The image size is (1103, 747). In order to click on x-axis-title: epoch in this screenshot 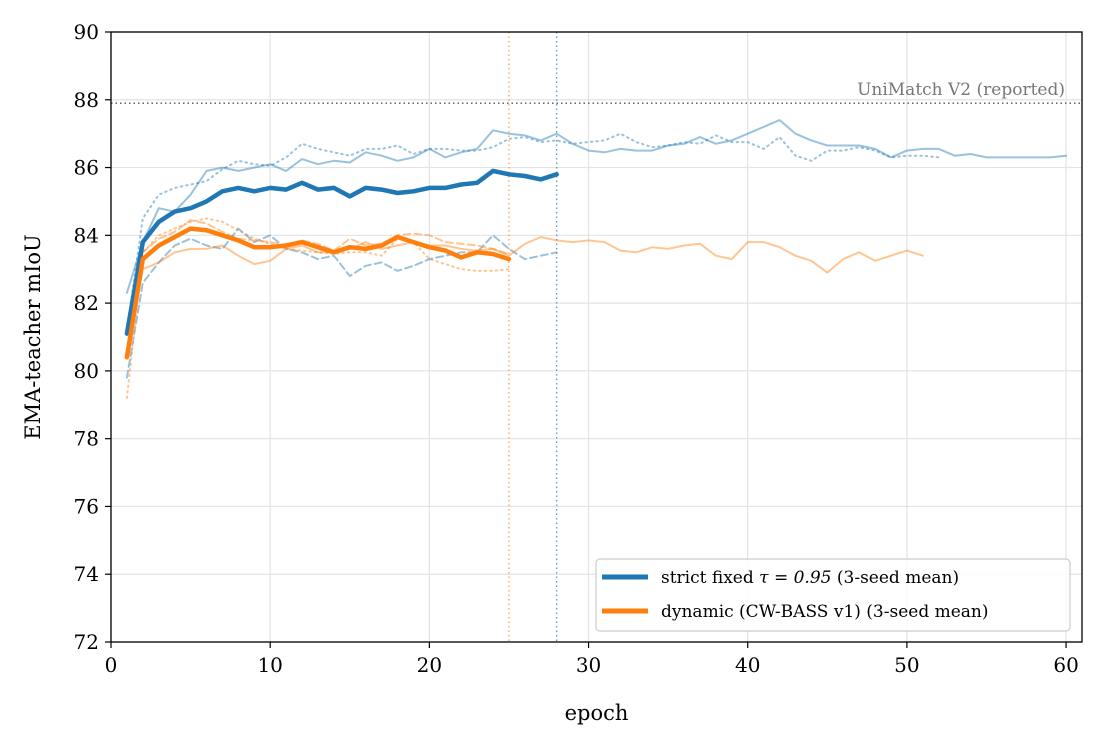, I will do `click(597, 713)`.